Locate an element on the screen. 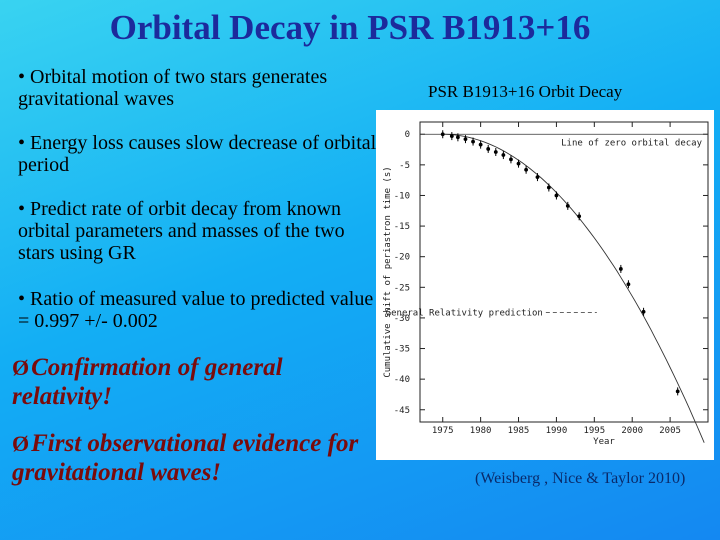  x-tick-label: 1975 is located at coordinates (443, 431).